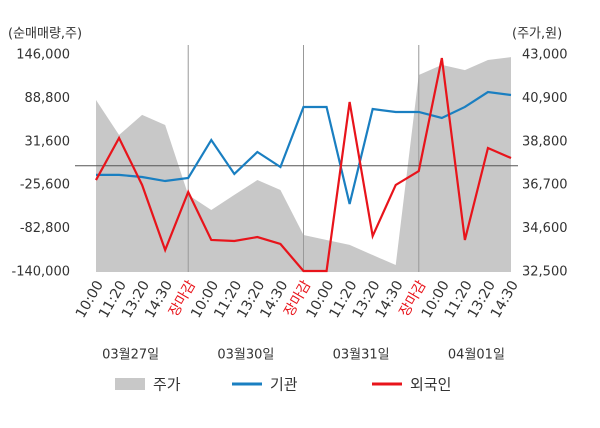  Describe the element at coordinates (48, 98) in the screenshot. I see `y-tick-label: 88,800` at that location.